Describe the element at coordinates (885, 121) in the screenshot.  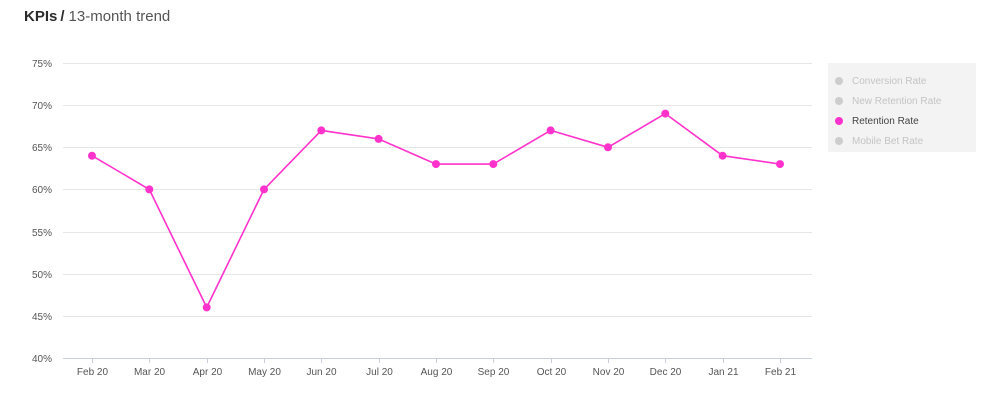
I see `legend-label: Retention Rate` at that location.